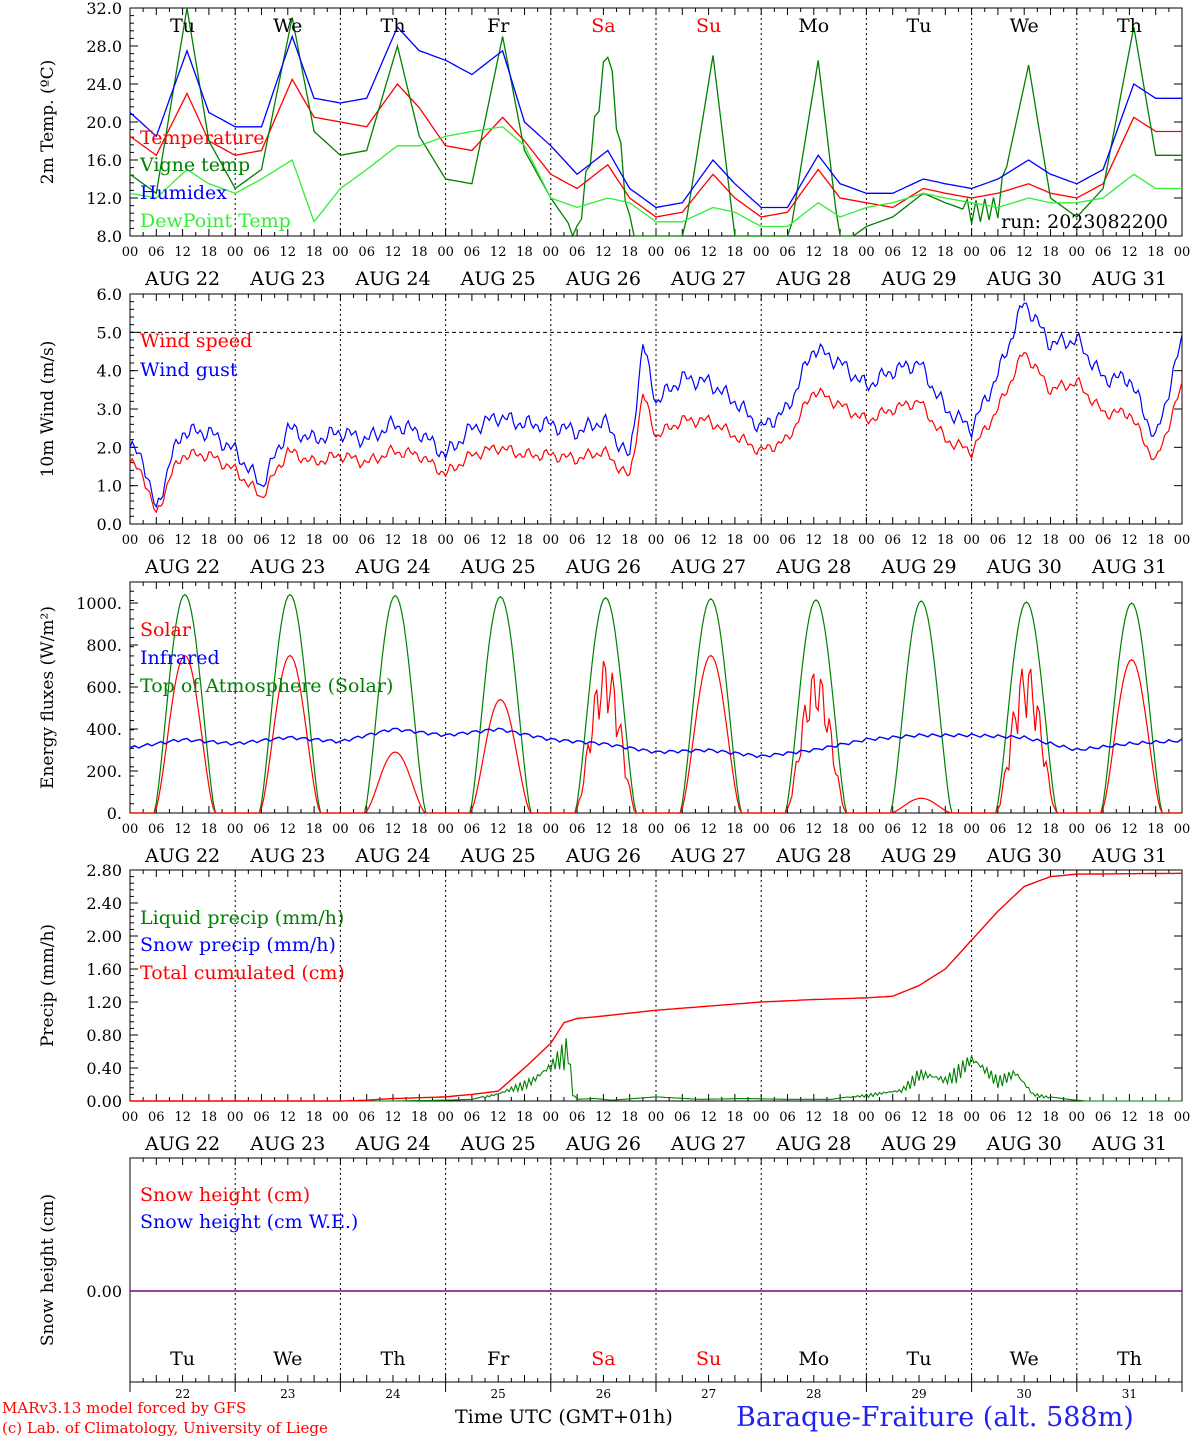 The image size is (1194, 1440). I want to click on y-tick-label: 12.0, so click(104, 198).